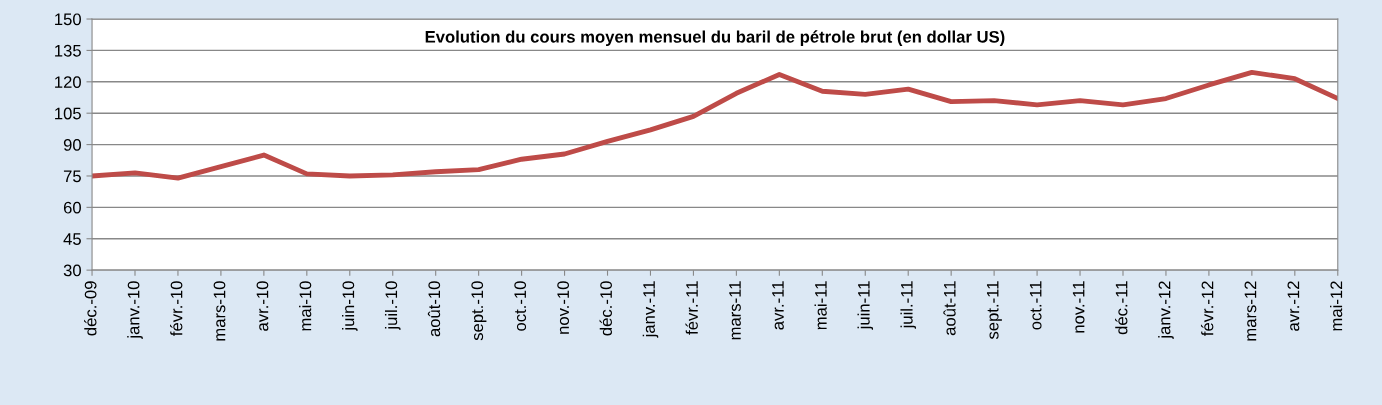 This screenshot has height=405, width=1382. What do you see at coordinates (1078, 307) in the screenshot?
I see `x-tick-label: nov.-11` at bounding box center [1078, 307].